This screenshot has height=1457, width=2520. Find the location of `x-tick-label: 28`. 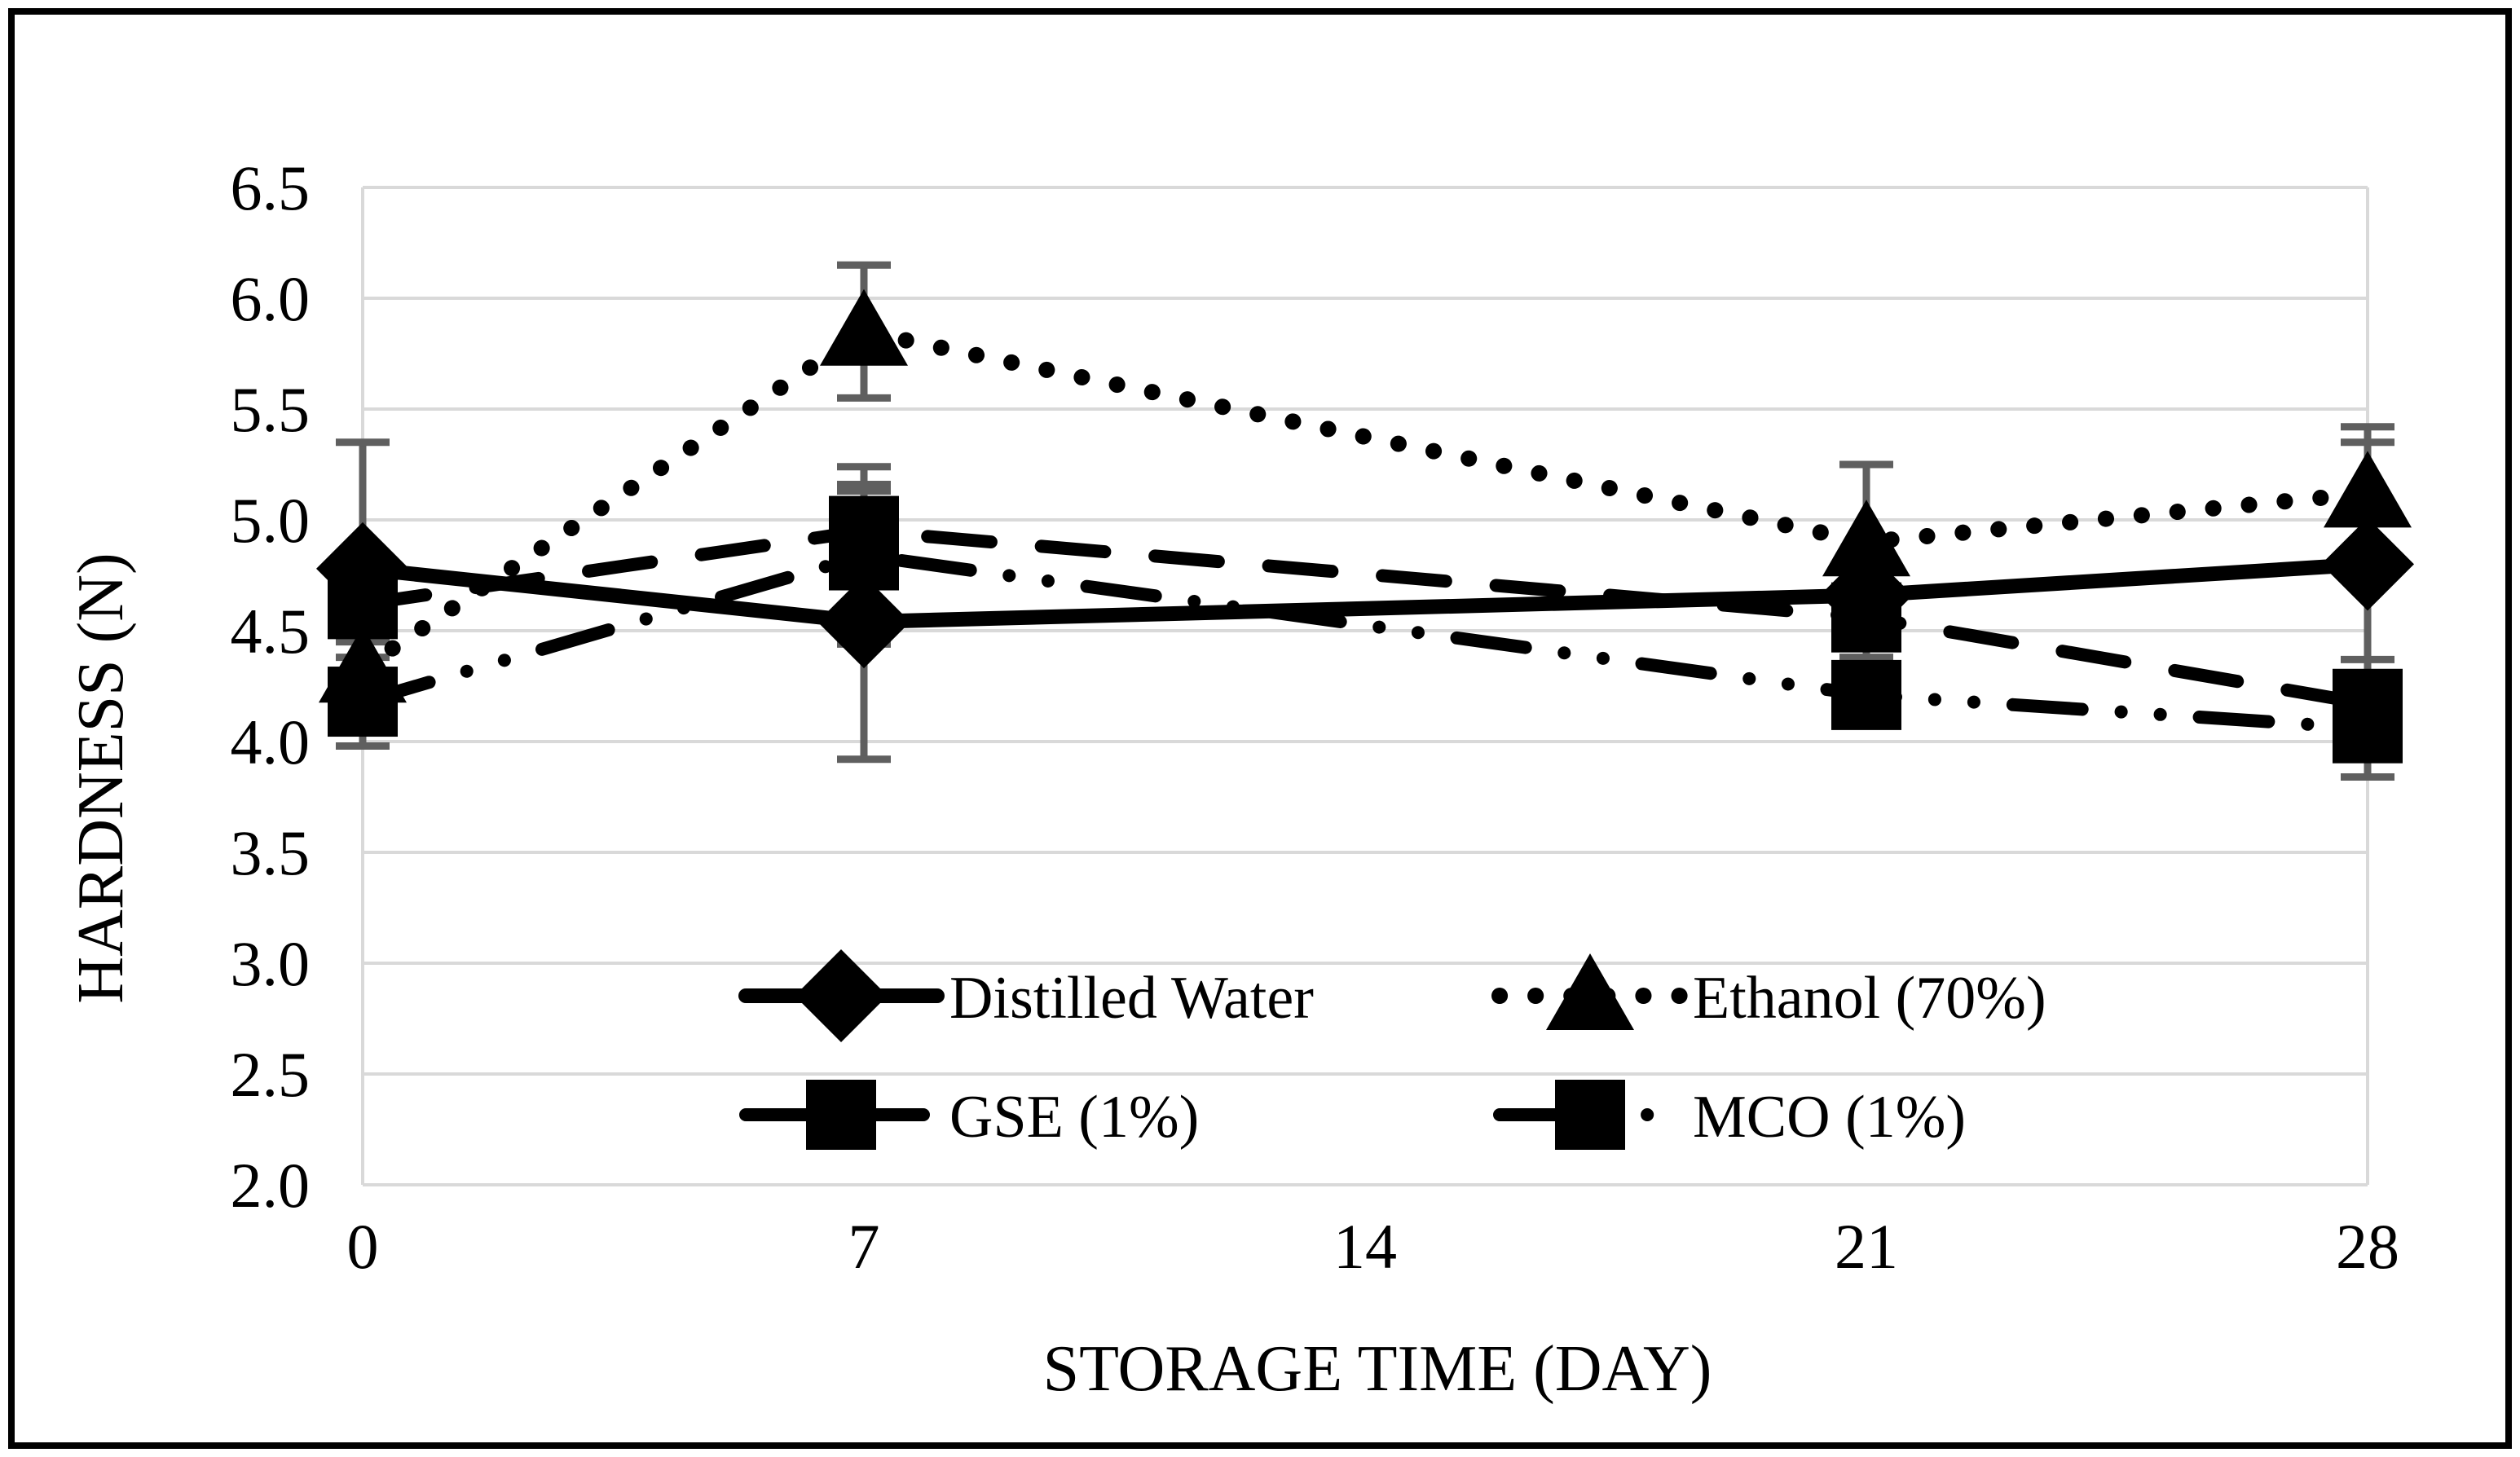

x-tick-label: 28 is located at coordinates (2367, 1246).